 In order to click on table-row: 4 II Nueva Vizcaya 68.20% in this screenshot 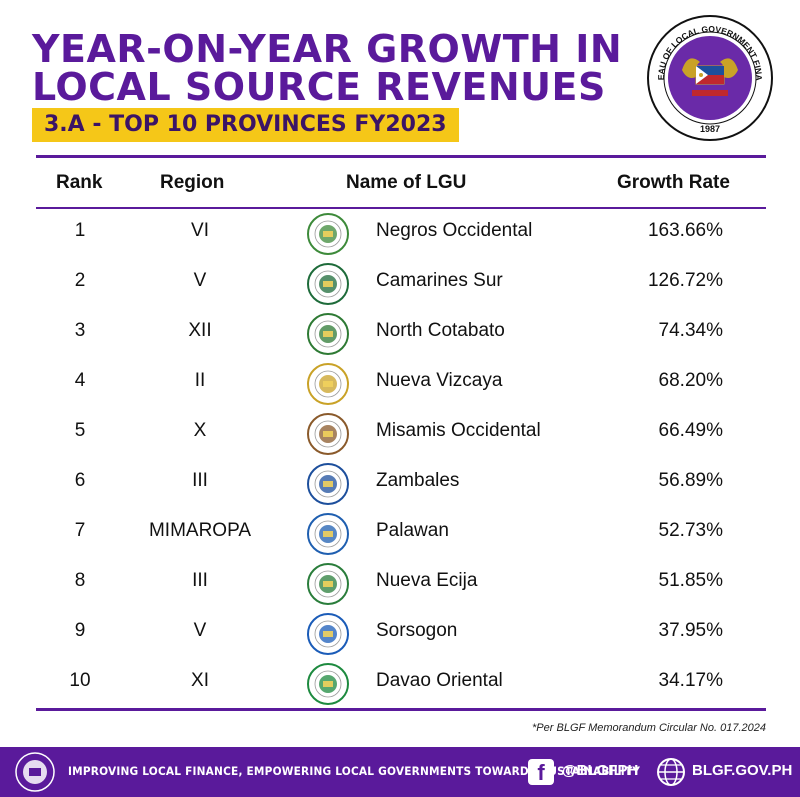, I will do `click(400, 383)`.